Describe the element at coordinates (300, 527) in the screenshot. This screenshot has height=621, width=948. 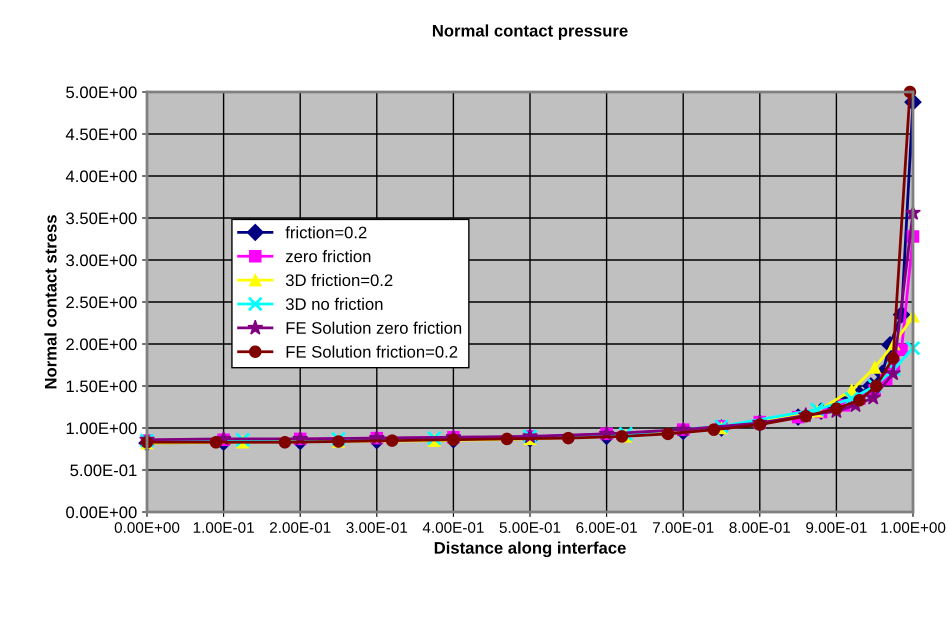
I see `x-tick-label: 2.00E-01` at that location.